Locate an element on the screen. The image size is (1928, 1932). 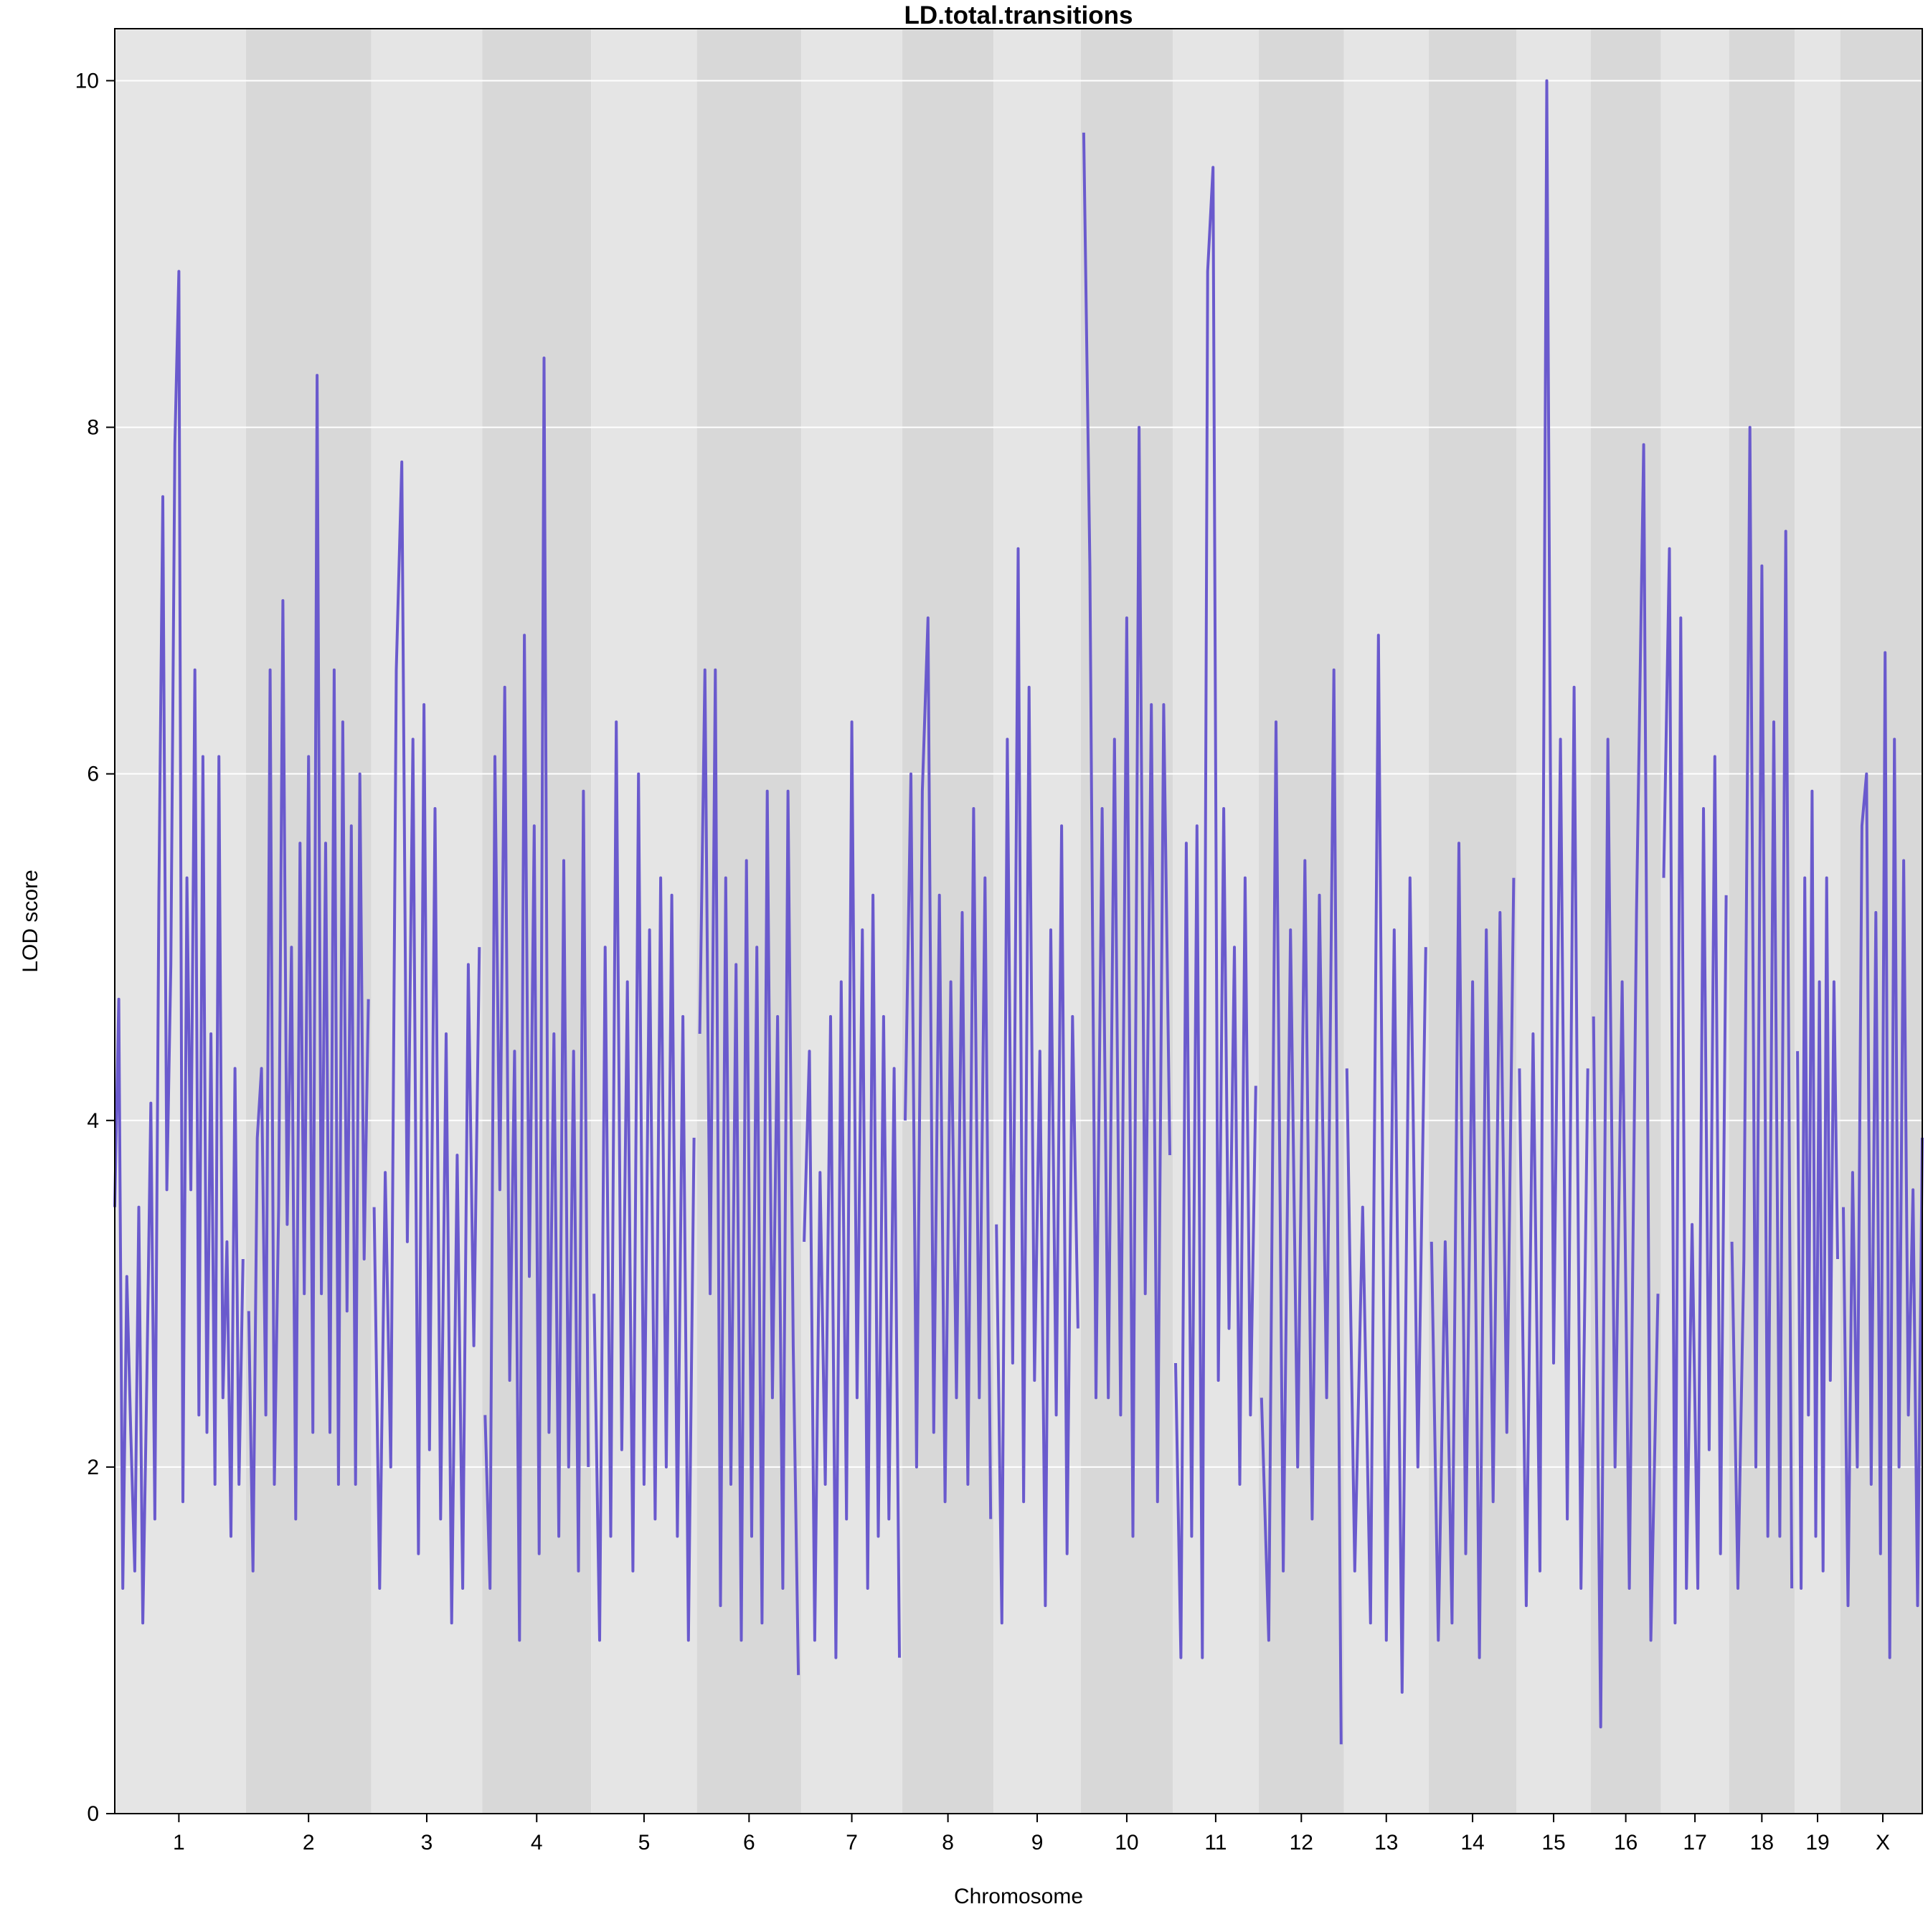
x-tick-label-chr-2: 2 is located at coordinates (309, 1843).